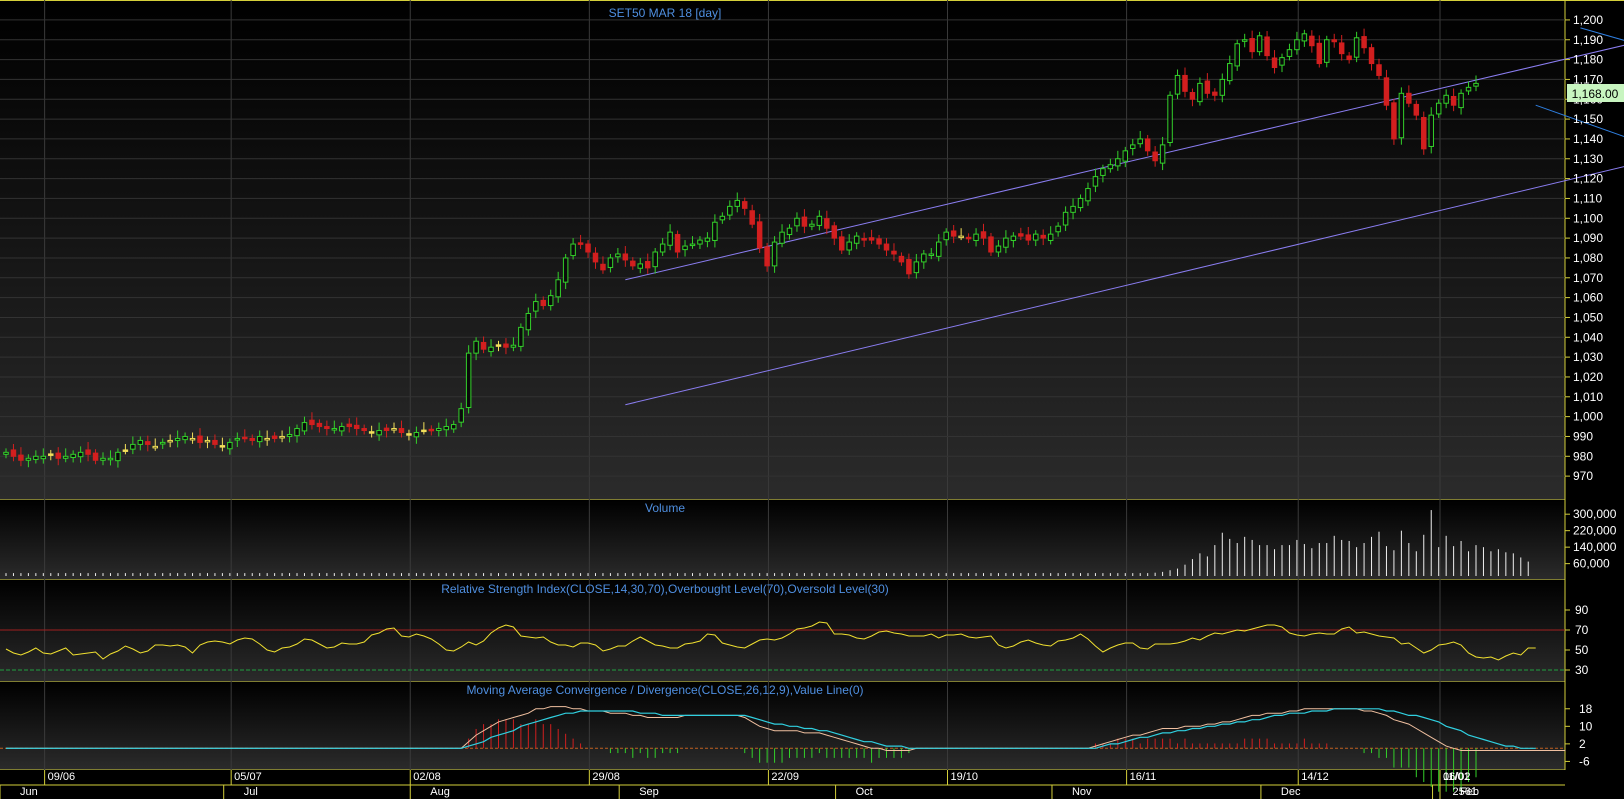 This screenshot has height=799, width=1624. What do you see at coordinates (1587, 198) in the screenshot?
I see `price-y-tick-label: 1,110` at bounding box center [1587, 198].